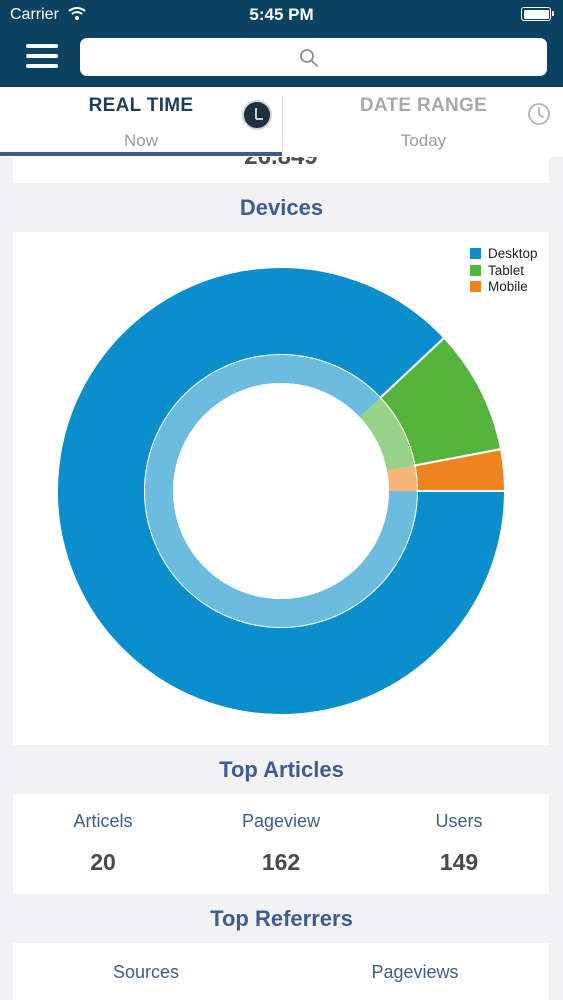 Image resolution: width=563 pixels, height=1000 pixels. What do you see at coordinates (281, 769) in the screenshot?
I see `top-articles-title: Top Articles` at bounding box center [281, 769].